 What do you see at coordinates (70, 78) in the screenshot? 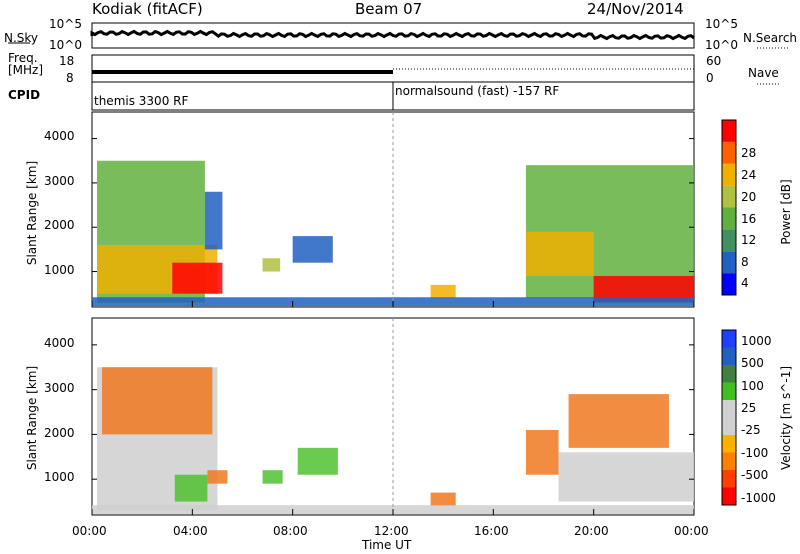
I see `freq-tick-bottom: 8` at bounding box center [70, 78].